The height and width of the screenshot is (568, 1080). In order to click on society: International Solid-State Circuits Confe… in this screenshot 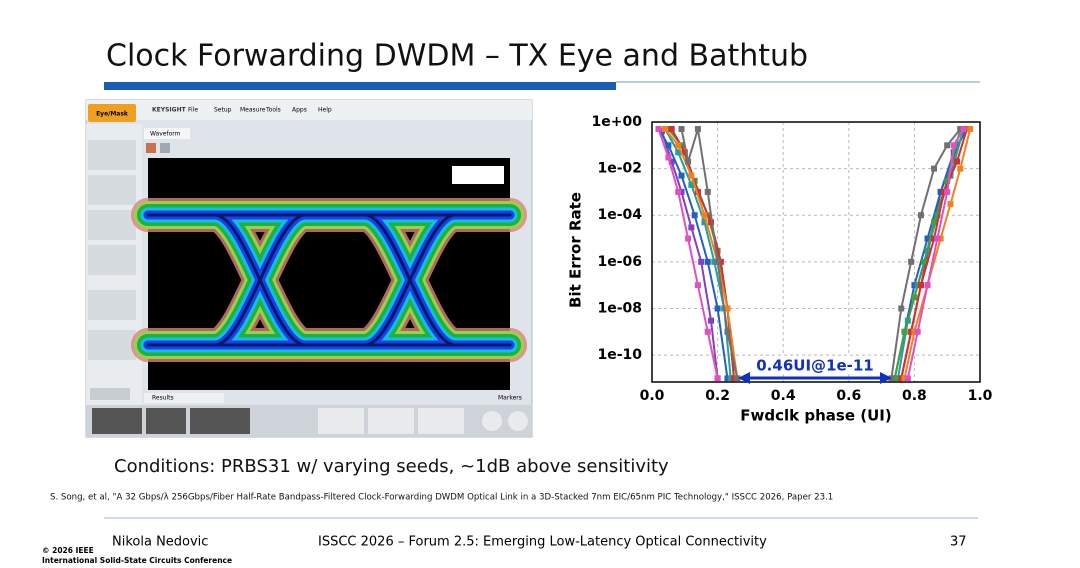, I will do `click(137, 560)`.